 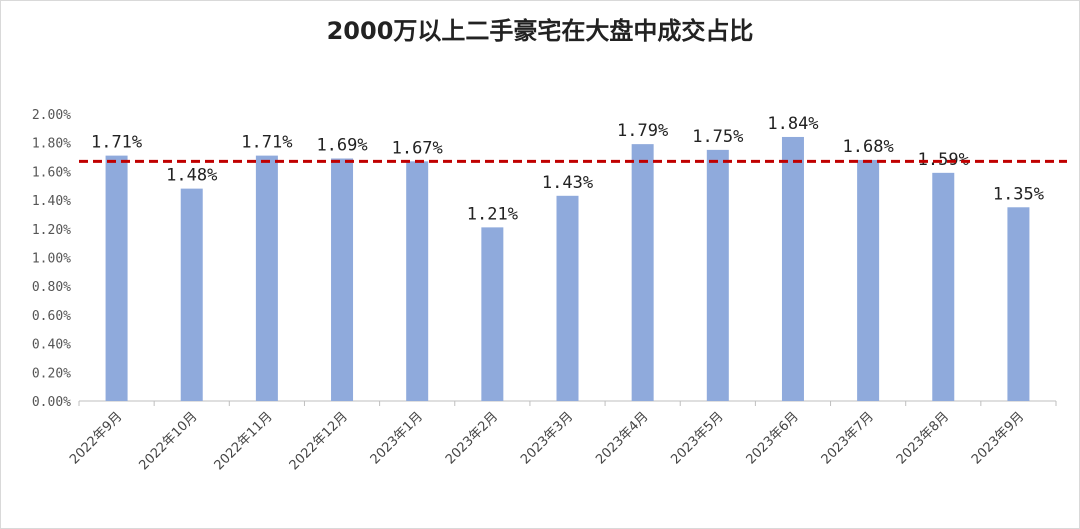 I want to click on y-tick-label: 1.80%, so click(x=51, y=144).